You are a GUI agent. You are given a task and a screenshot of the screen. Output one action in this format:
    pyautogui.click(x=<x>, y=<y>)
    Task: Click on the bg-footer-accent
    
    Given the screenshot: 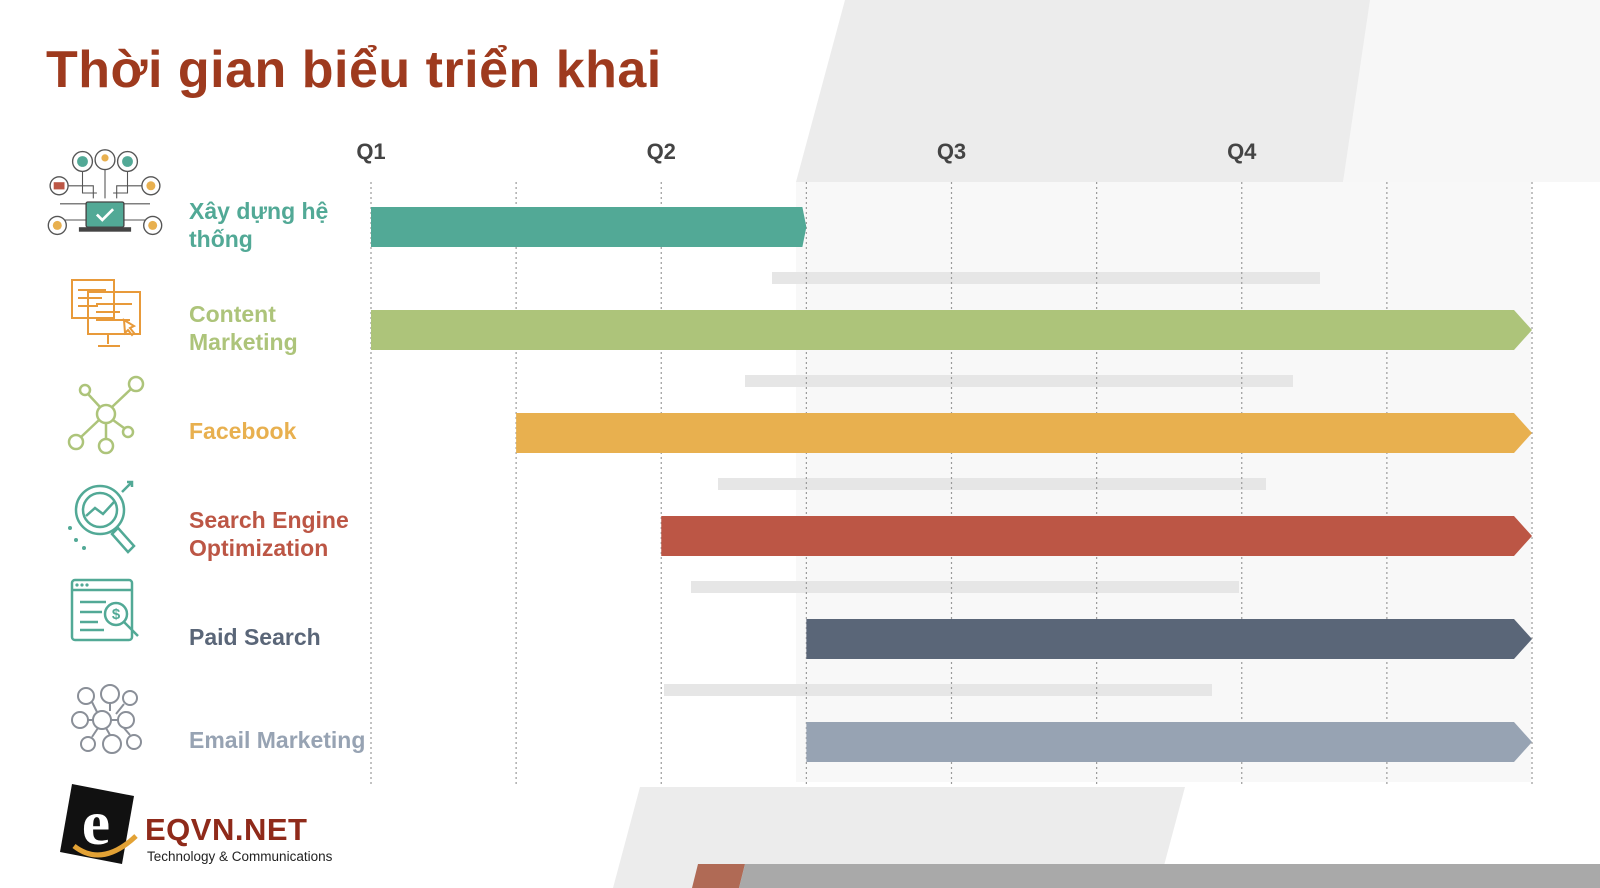 What is the action you would take?
    pyautogui.click(x=718, y=876)
    